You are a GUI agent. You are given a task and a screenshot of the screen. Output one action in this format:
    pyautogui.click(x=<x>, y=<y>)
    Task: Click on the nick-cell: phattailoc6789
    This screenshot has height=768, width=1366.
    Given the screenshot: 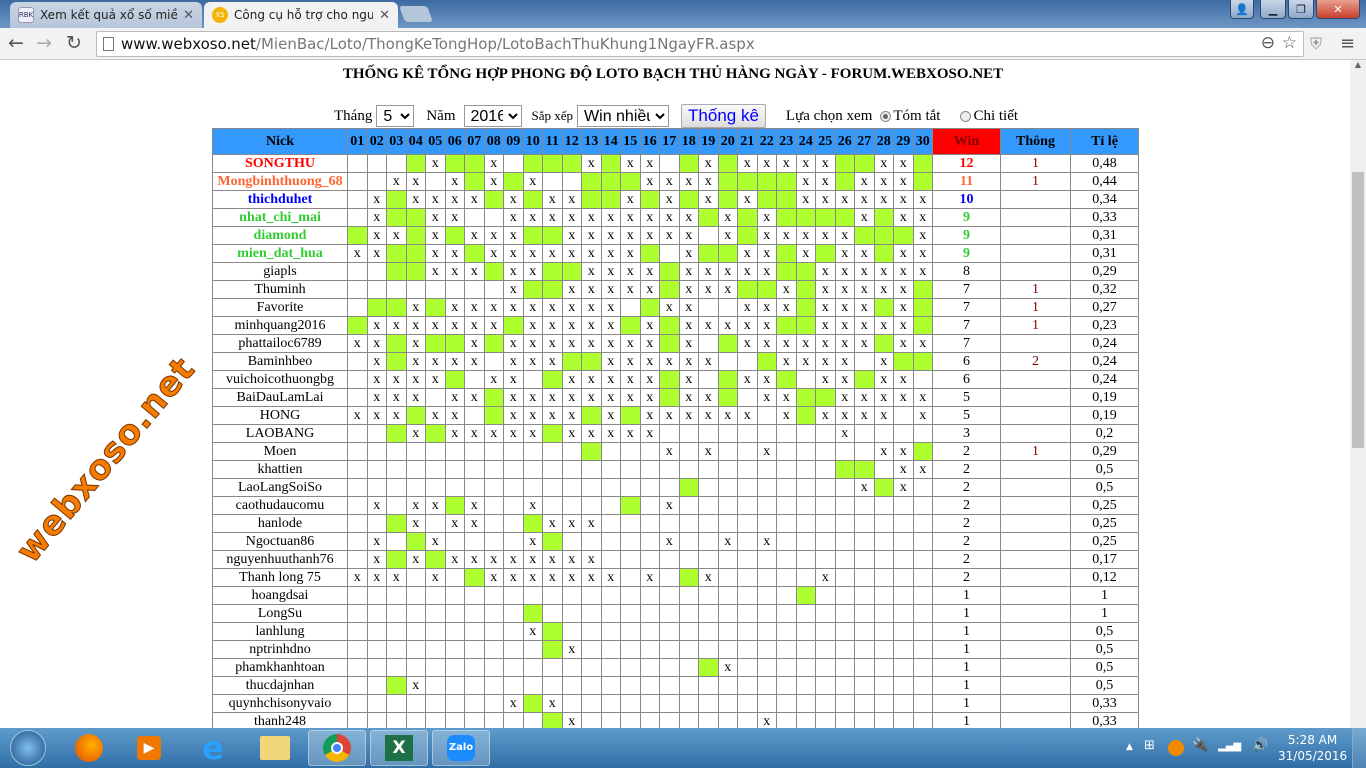 What is the action you would take?
    pyautogui.click(x=280, y=343)
    